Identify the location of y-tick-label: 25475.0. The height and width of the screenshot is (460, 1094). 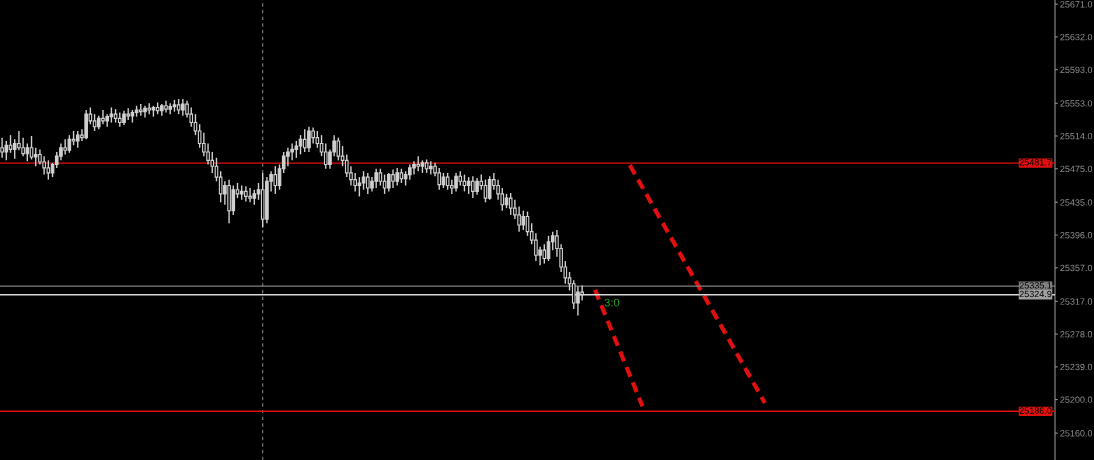
(1076, 169).